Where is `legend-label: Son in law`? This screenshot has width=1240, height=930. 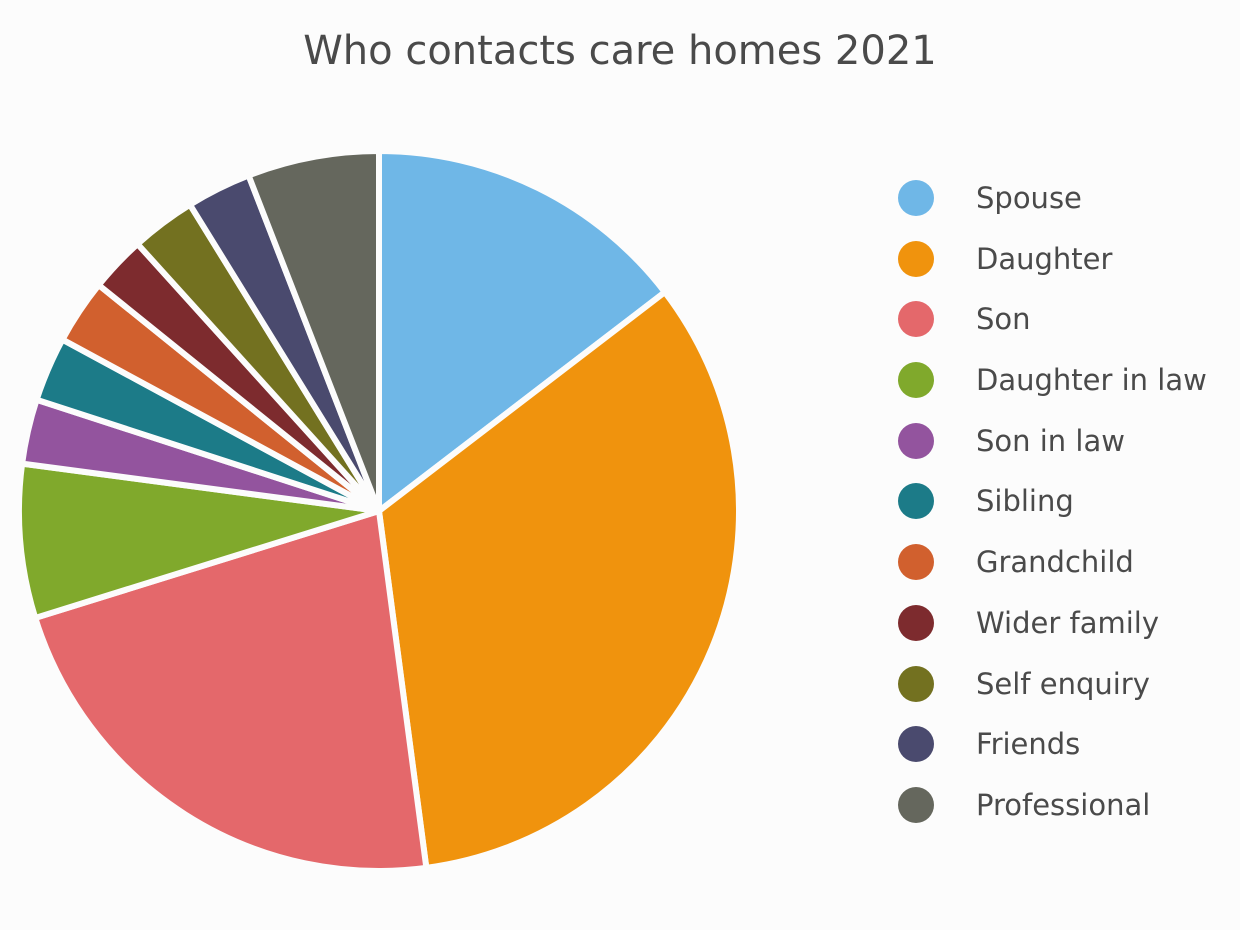 legend-label: Son in law is located at coordinates (1050, 440).